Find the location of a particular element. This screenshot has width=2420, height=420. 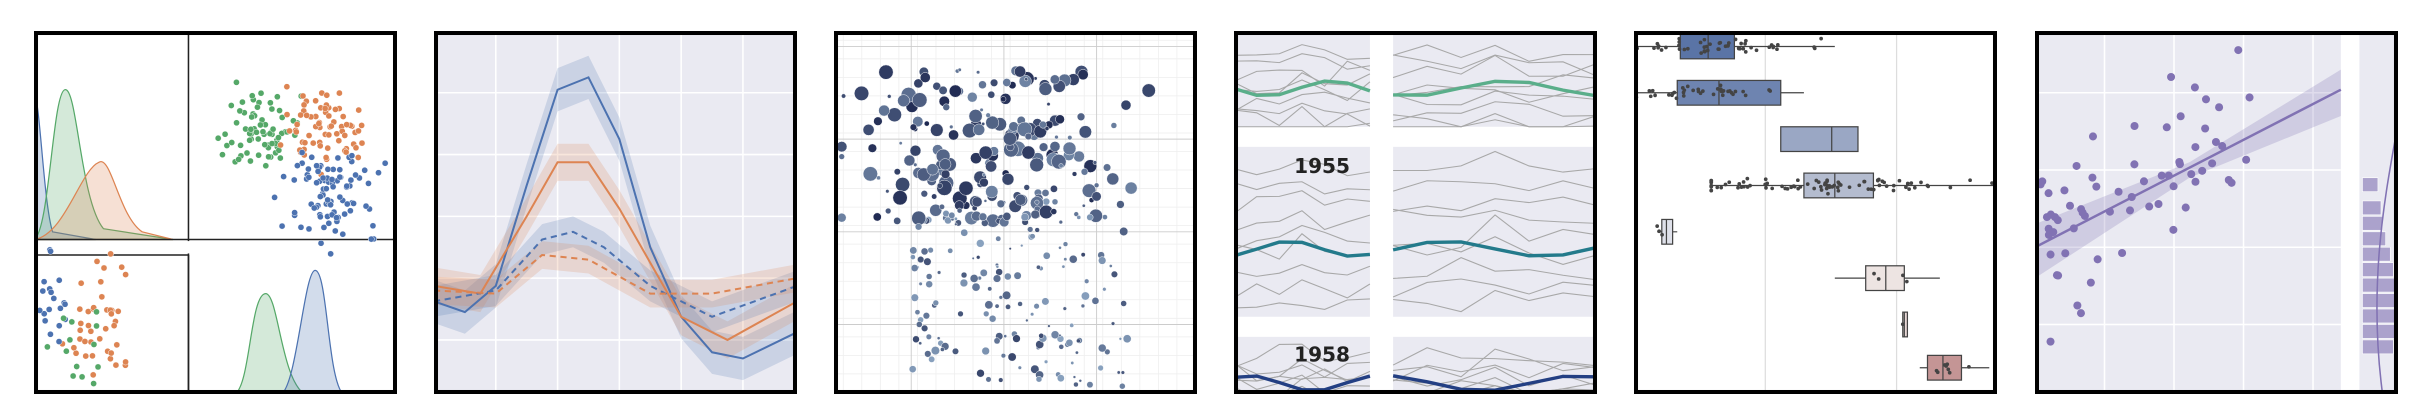

background is located at coordinates (615, 212).